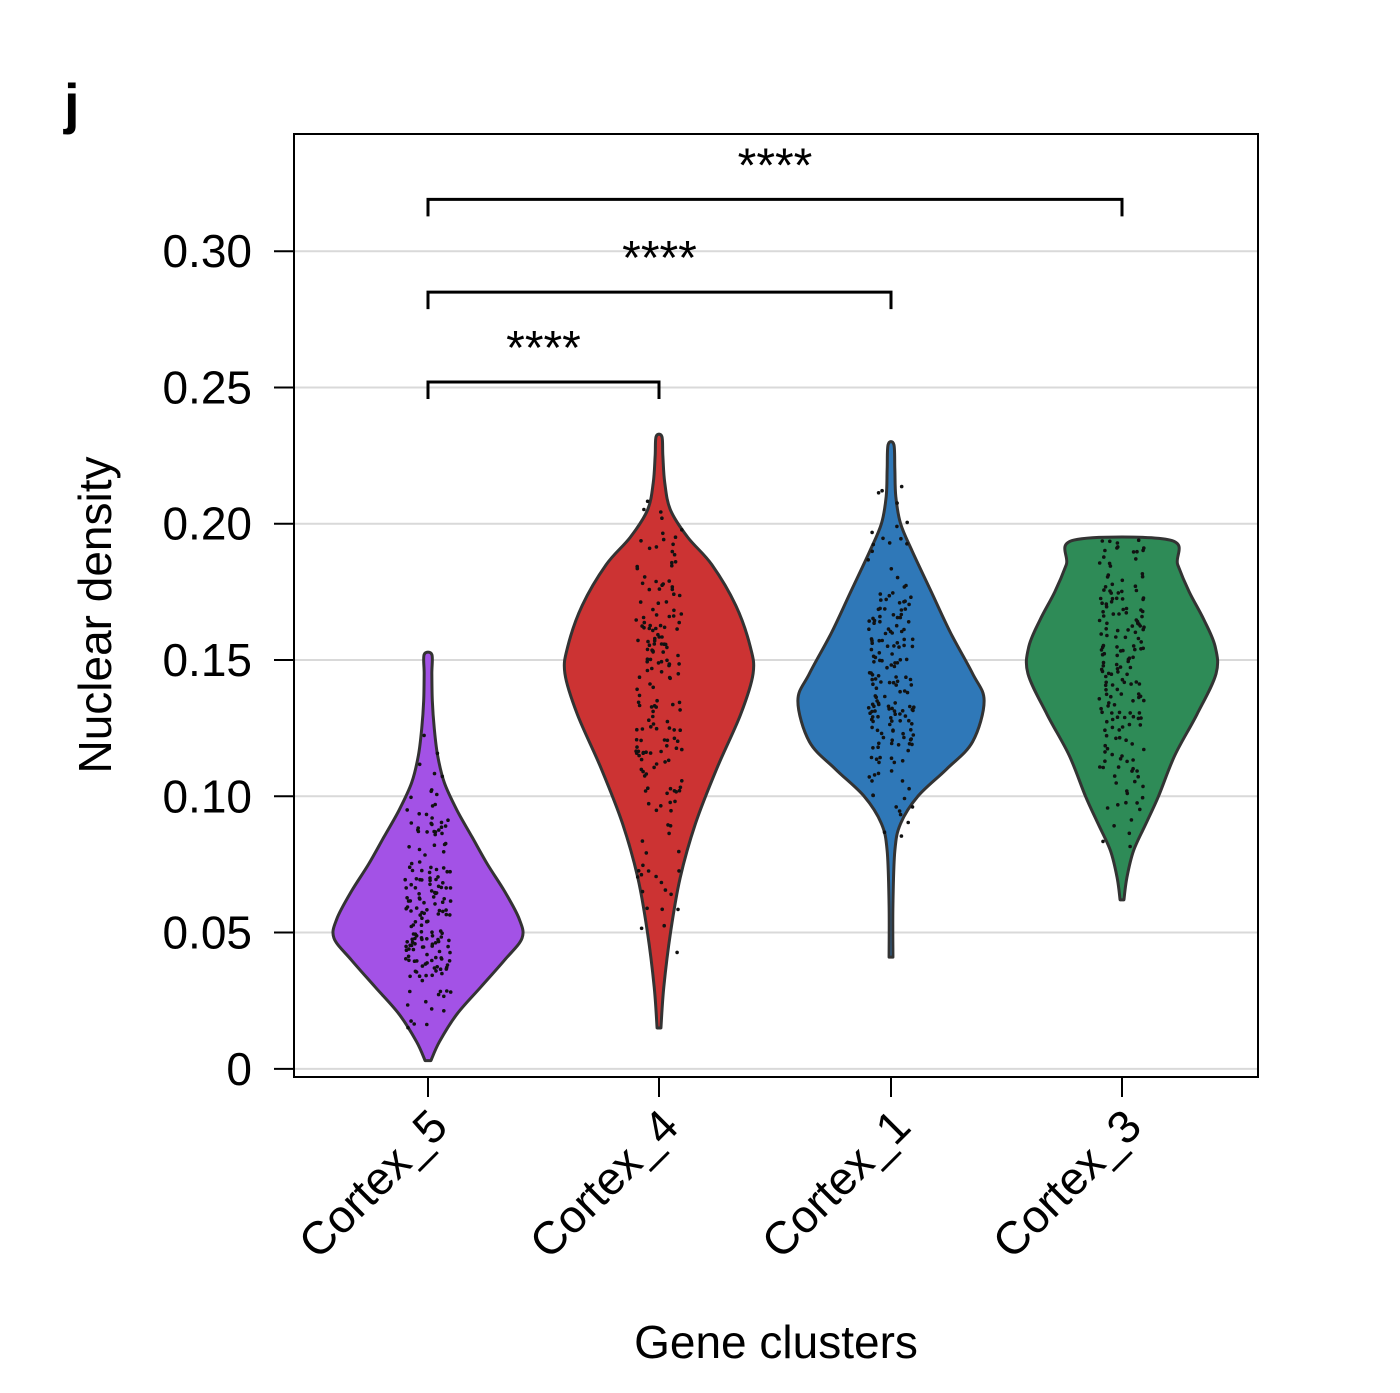 The image size is (1400, 1393). Describe the element at coordinates (207, 251) in the screenshot. I see `y-tick-label: 0.30` at that location.